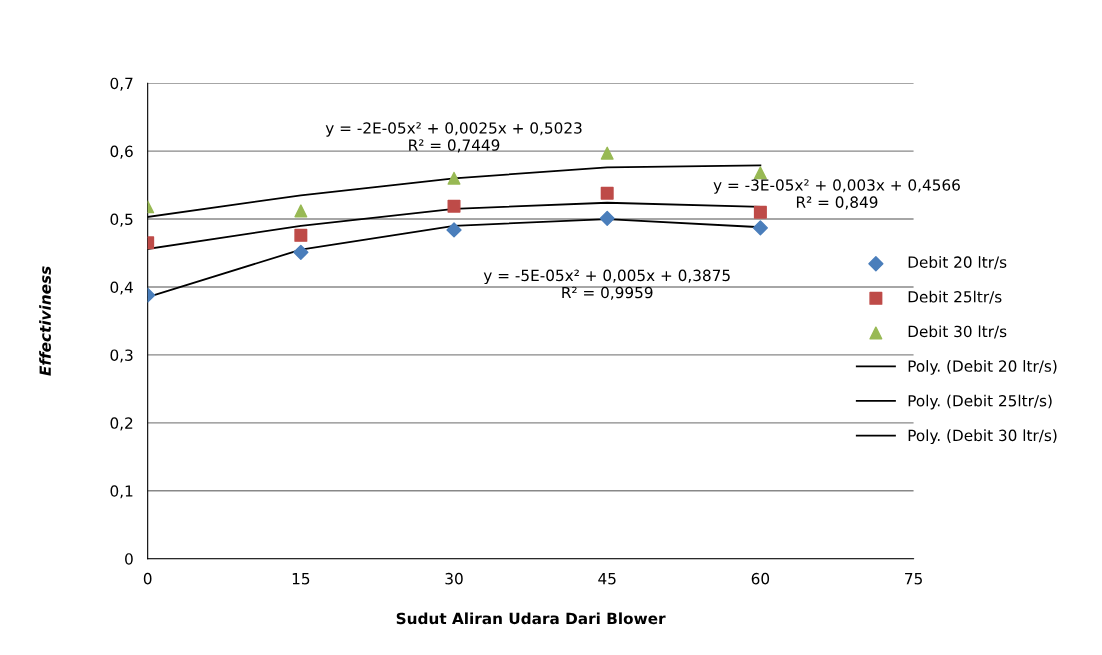 Image resolution: width=1102 pixels, height=655 pixels. What do you see at coordinates (980, 402) in the screenshot?
I see `legend-label: Poly. (Debit 25ltr/s)` at bounding box center [980, 402].